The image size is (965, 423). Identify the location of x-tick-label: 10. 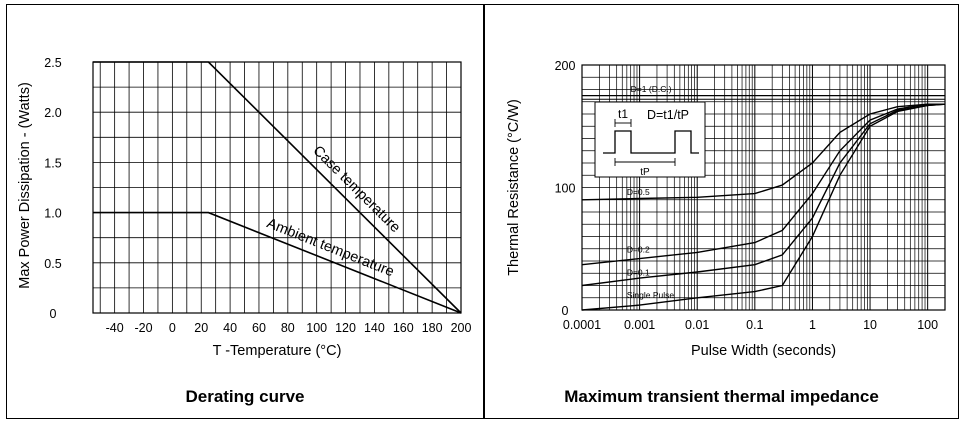
(870, 325).